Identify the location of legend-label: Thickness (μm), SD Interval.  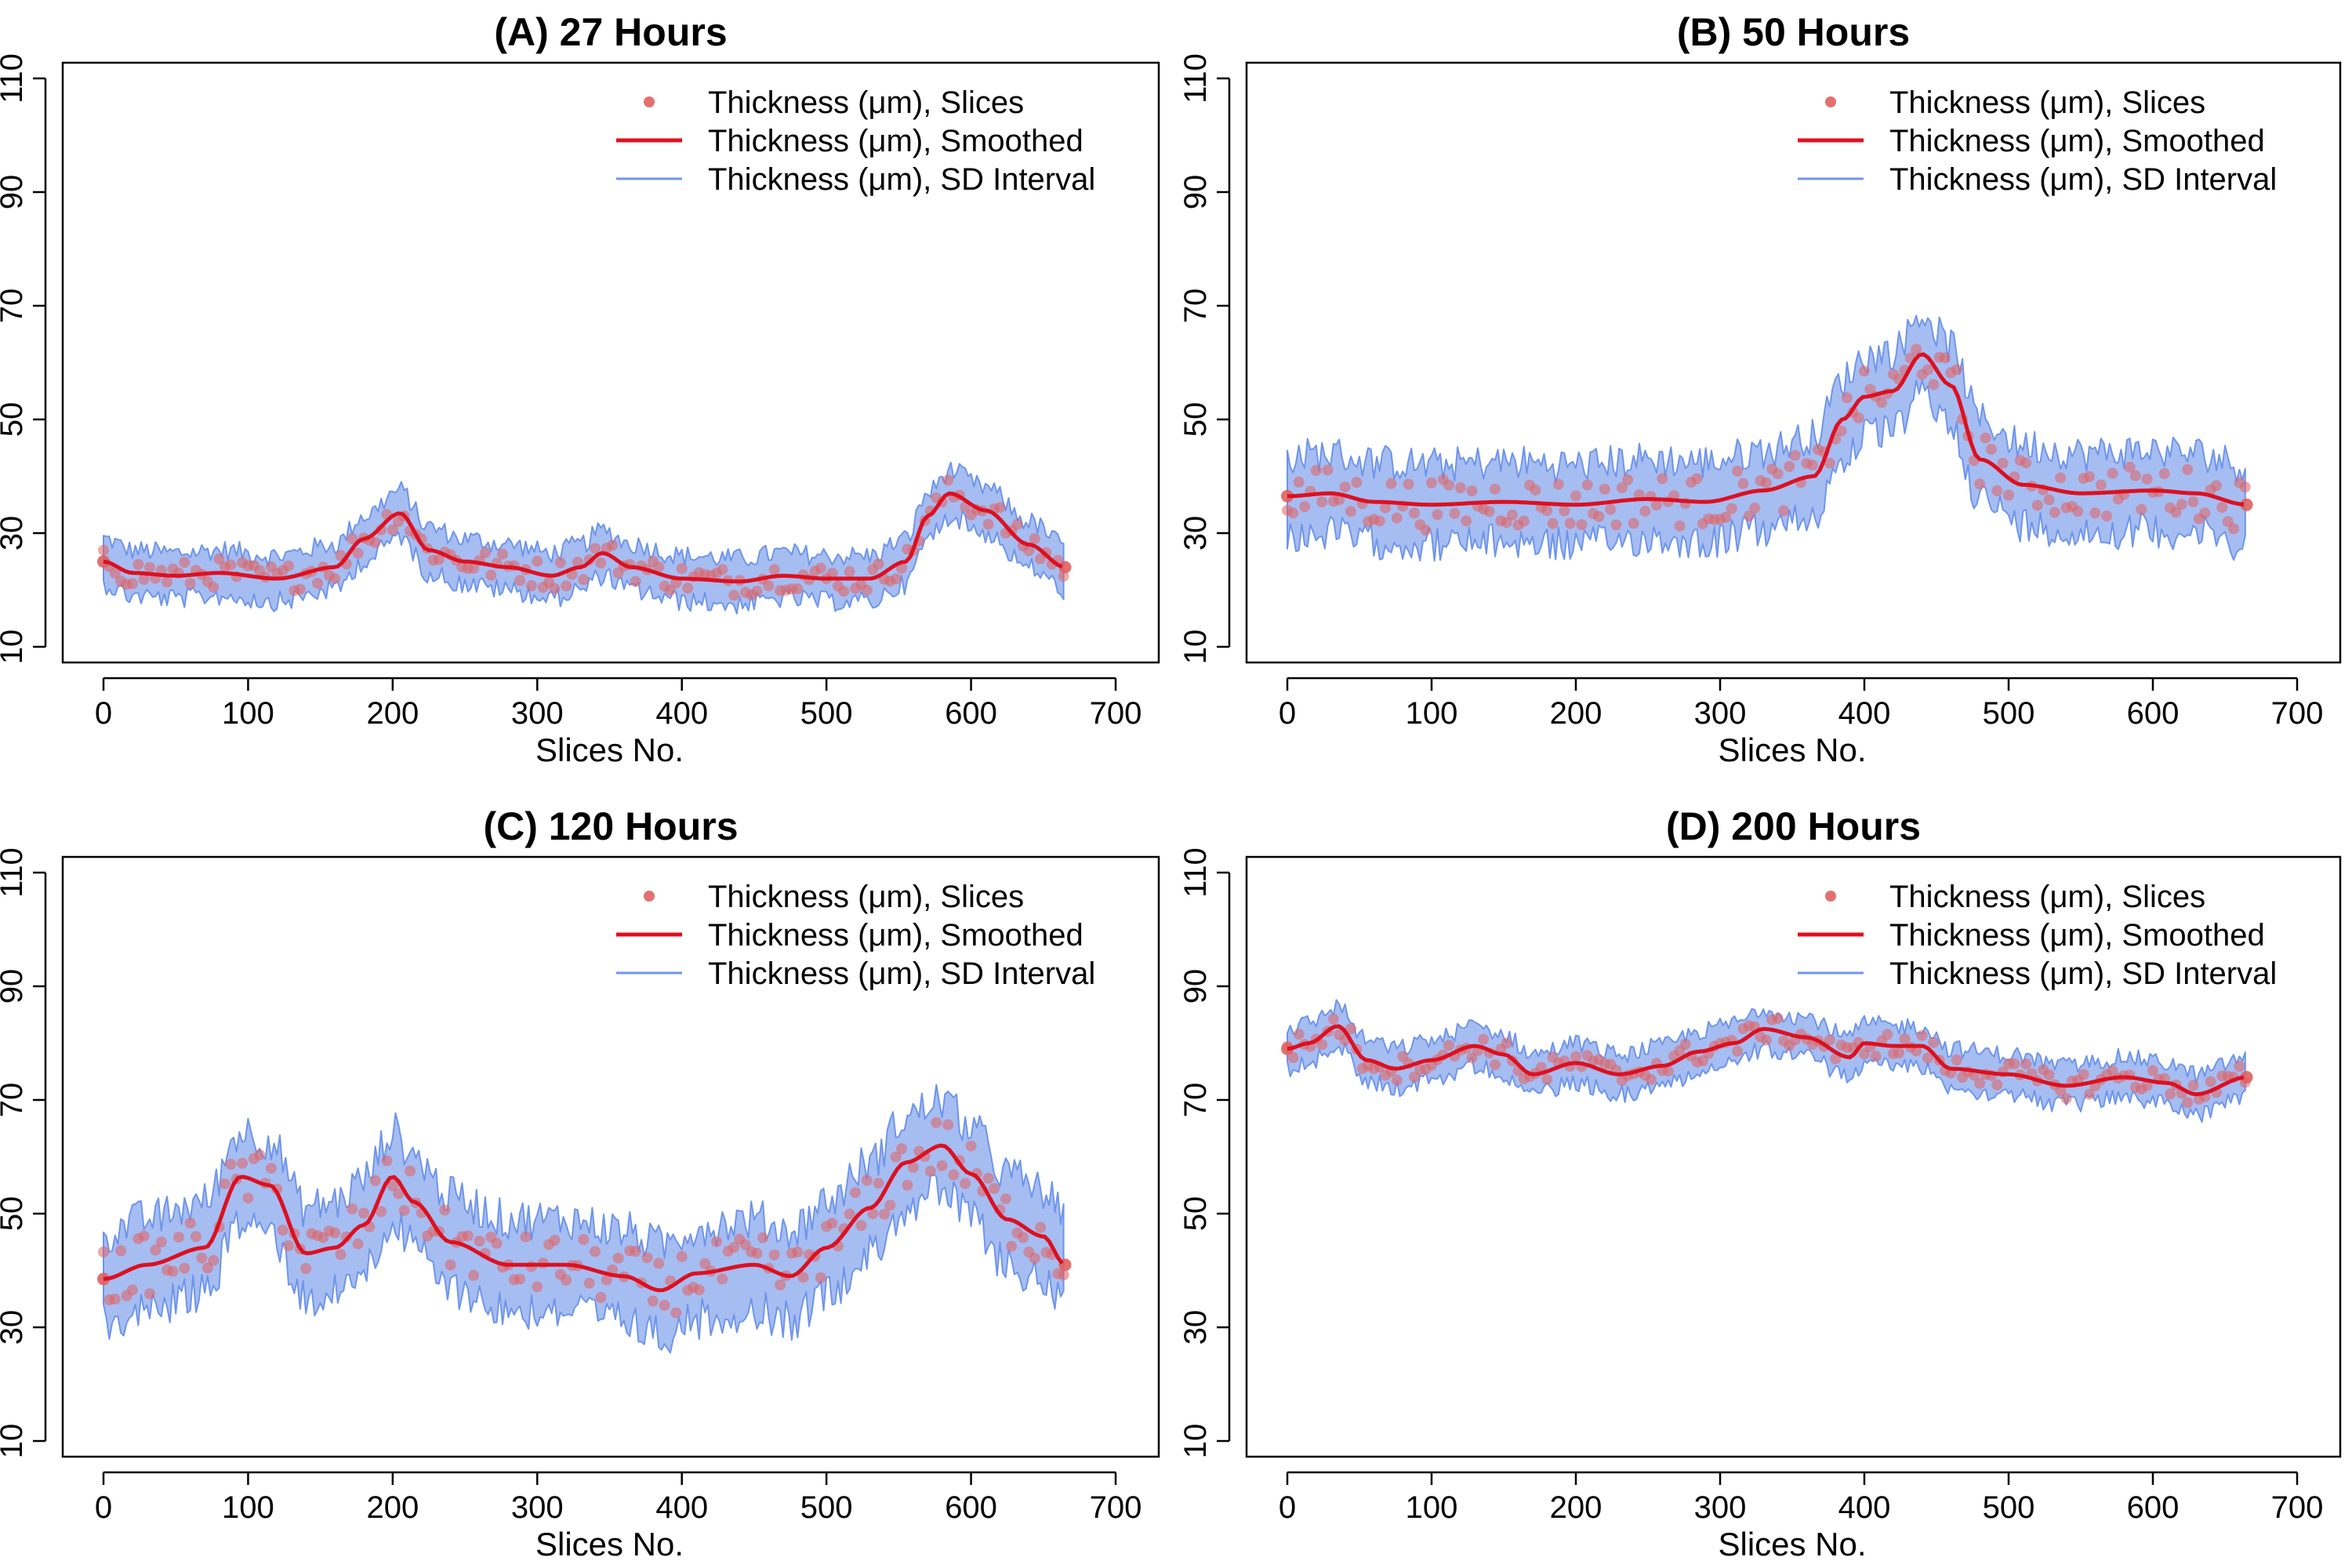
(901, 973).